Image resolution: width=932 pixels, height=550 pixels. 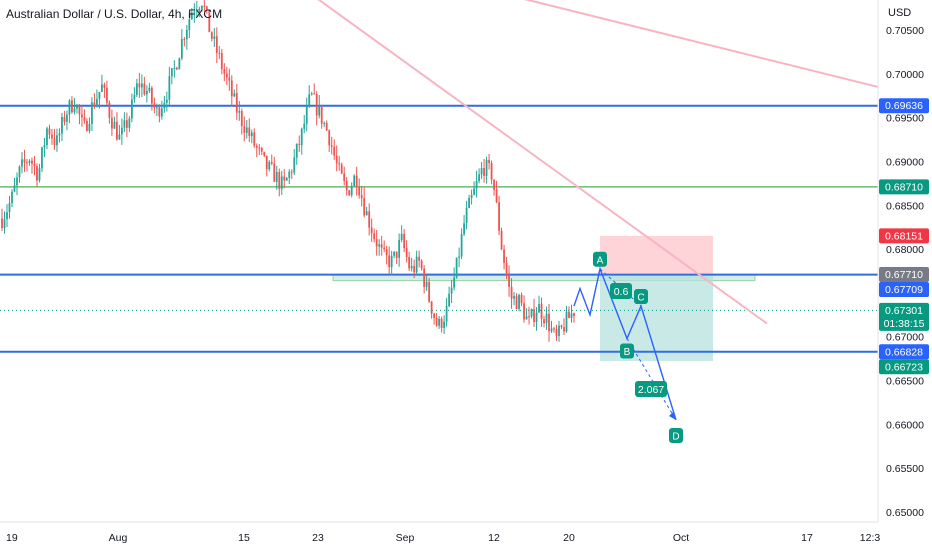 I want to click on price-label-0.69636: 0.69636, so click(x=904, y=106).